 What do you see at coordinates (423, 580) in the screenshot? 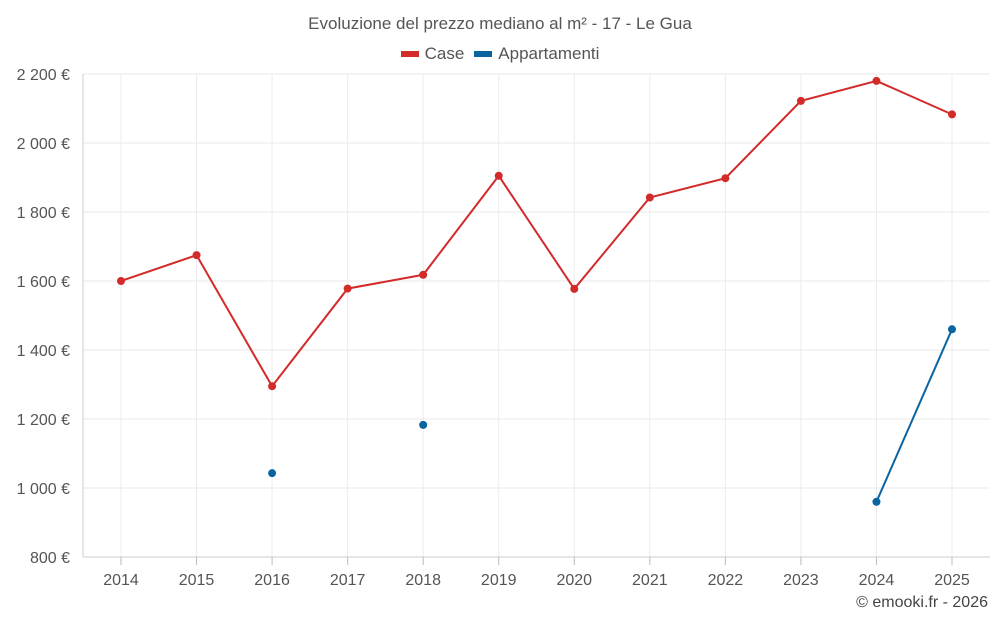
I see `x-tick-label: 2018` at bounding box center [423, 580].